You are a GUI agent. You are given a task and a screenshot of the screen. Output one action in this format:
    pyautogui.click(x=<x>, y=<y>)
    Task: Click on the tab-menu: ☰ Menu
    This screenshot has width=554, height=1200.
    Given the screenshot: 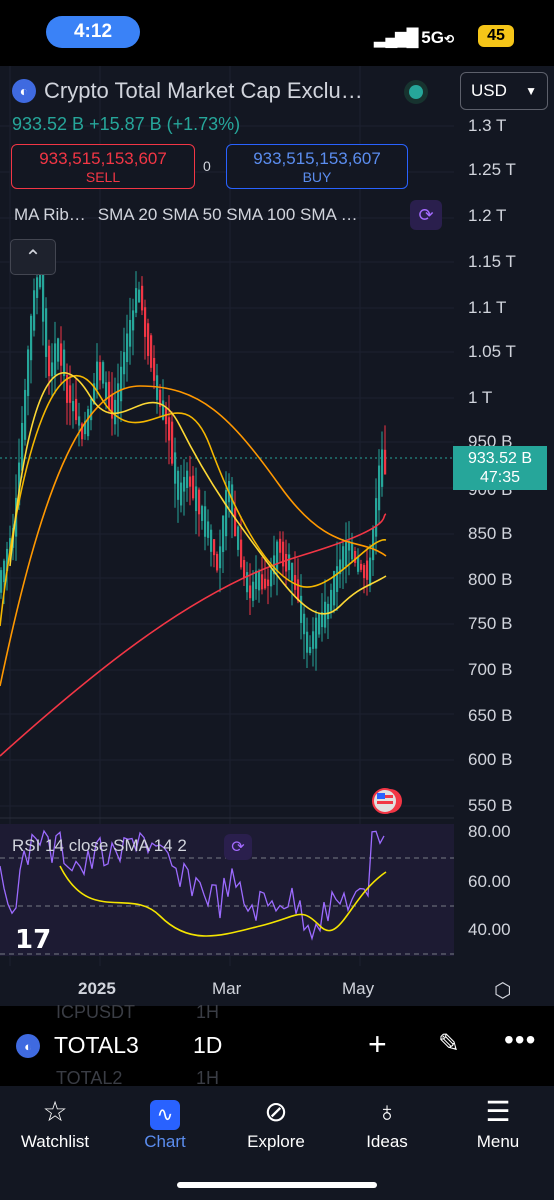 What is the action you would take?
    pyautogui.click(x=498, y=1122)
    